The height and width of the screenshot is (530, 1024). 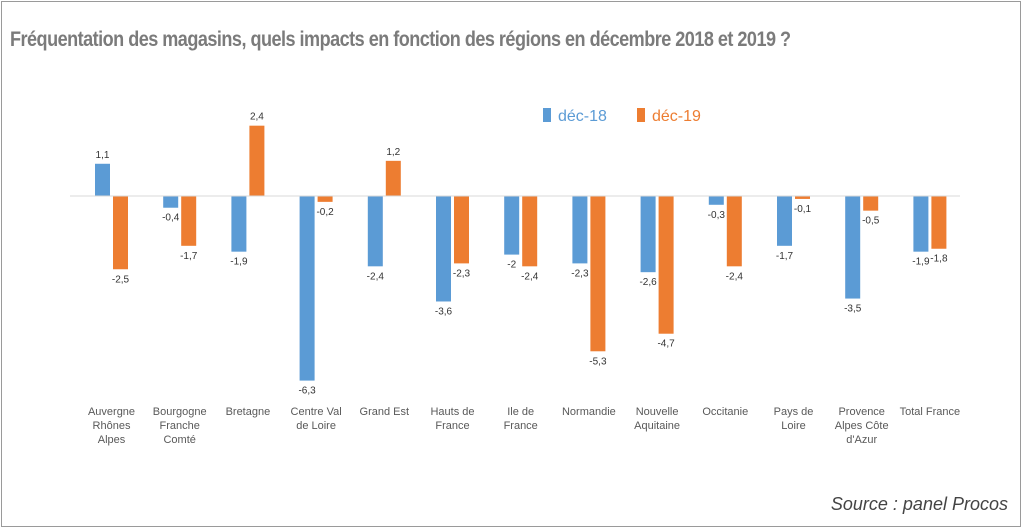 What do you see at coordinates (862, 426) in the screenshot?
I see `category-label-12-line-2: Alpes Côte` at bounding box center [862, 426].